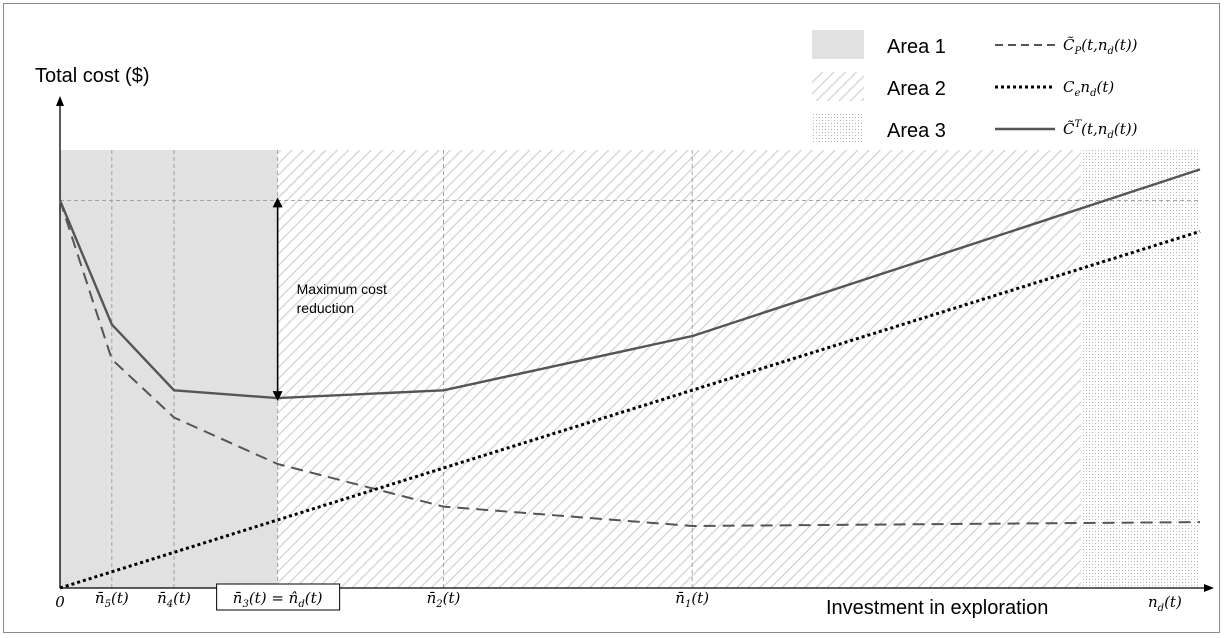 The image size is (1225, 638). Describe the element at coordinates (1100, 46) in the screenshot. I see `legend-series-label-Cp: C̃P(t,nd(t))` at that location.